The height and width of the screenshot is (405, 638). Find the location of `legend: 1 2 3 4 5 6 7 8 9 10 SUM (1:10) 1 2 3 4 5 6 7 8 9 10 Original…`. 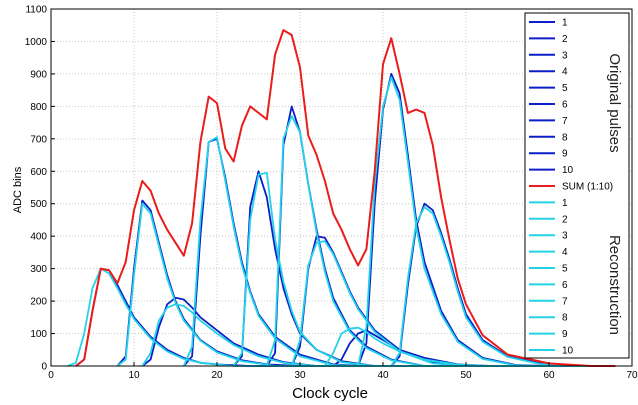

legend: 1 2 3 4 5 6 7 8 9 10 SUM (1:10) 1 2 3 4 5 6 7 8 9 10 Original… is located at coordinates (577, 185).